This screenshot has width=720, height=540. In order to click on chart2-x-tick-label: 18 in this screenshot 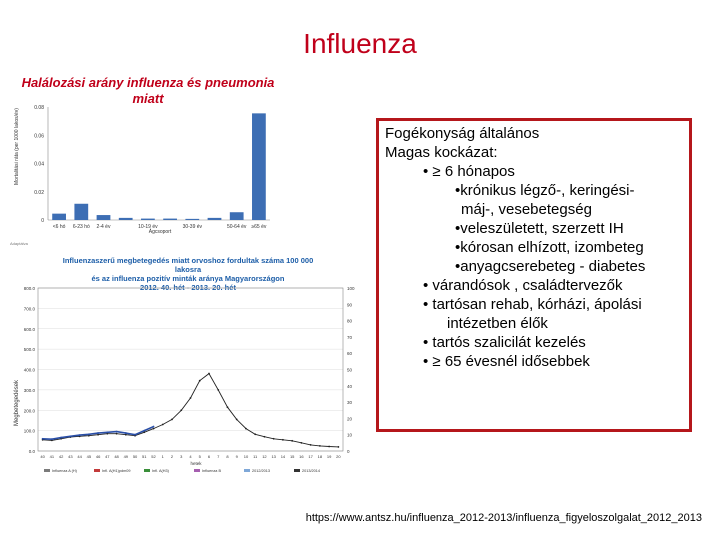, I will do `click(320, 456)`.